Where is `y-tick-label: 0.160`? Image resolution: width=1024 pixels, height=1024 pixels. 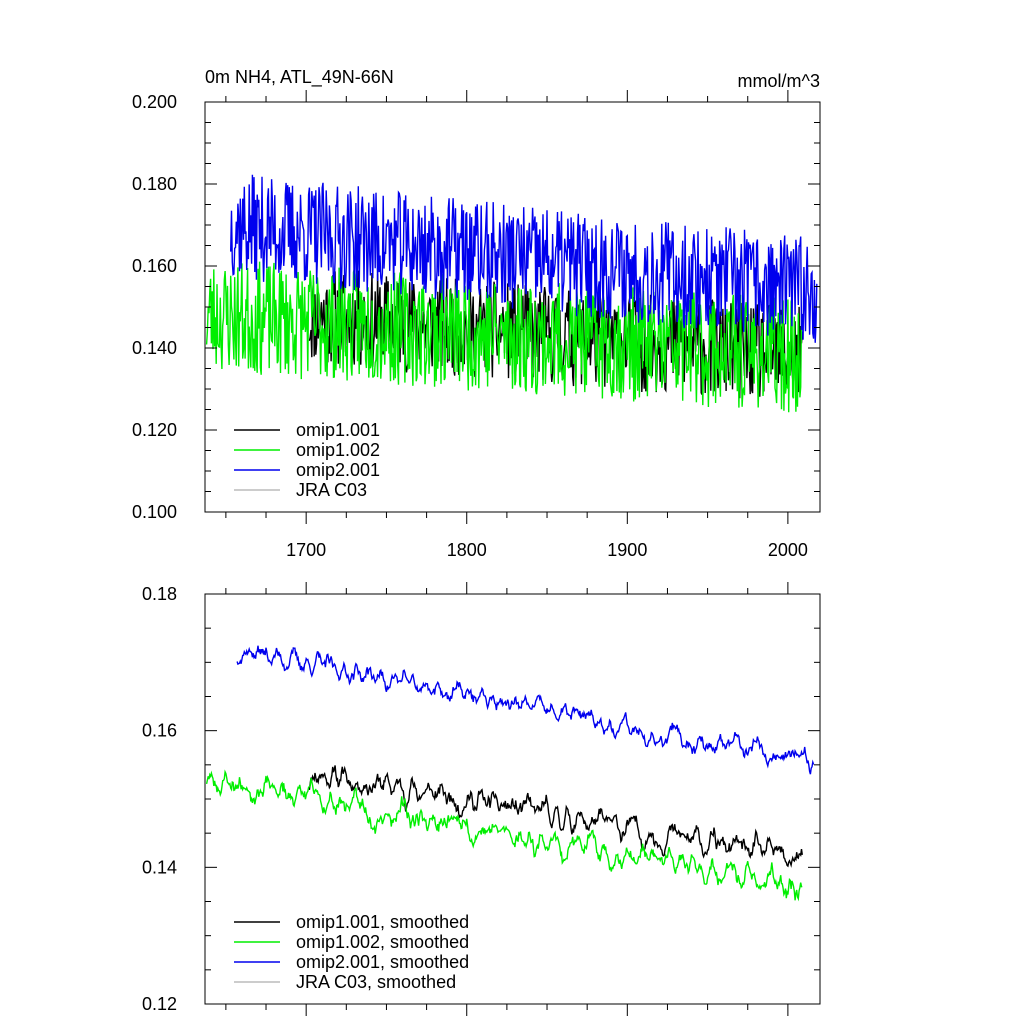 y-tick-label: 0.160 is located at coordinates (154, 266).